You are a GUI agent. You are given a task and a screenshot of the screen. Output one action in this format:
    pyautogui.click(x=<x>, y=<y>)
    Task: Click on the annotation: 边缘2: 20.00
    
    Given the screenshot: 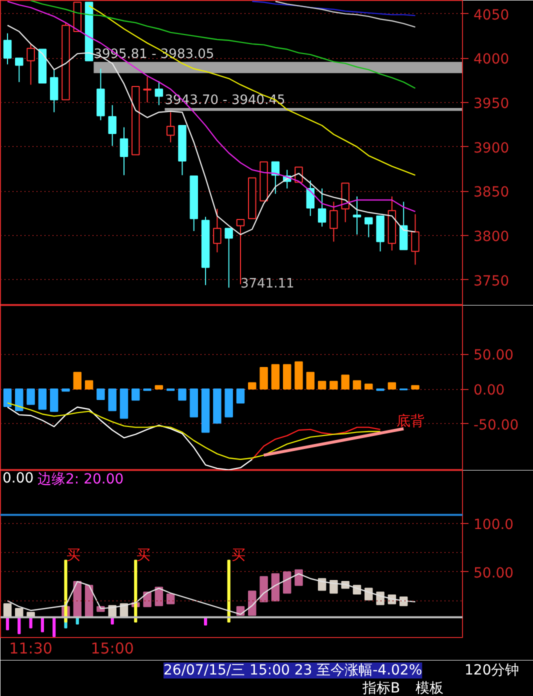 What is the action you would take?
    pyautogui.click(x=81, y=480)
    